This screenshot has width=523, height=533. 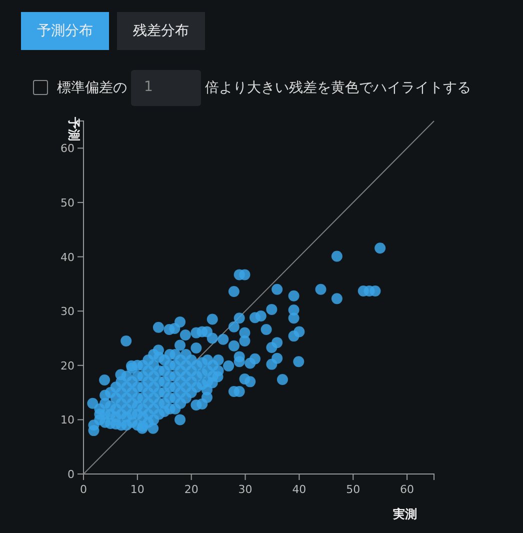 I want to click on text: 倍より大きい残差を黄色でハイライトする, so click(x=338, y=88).